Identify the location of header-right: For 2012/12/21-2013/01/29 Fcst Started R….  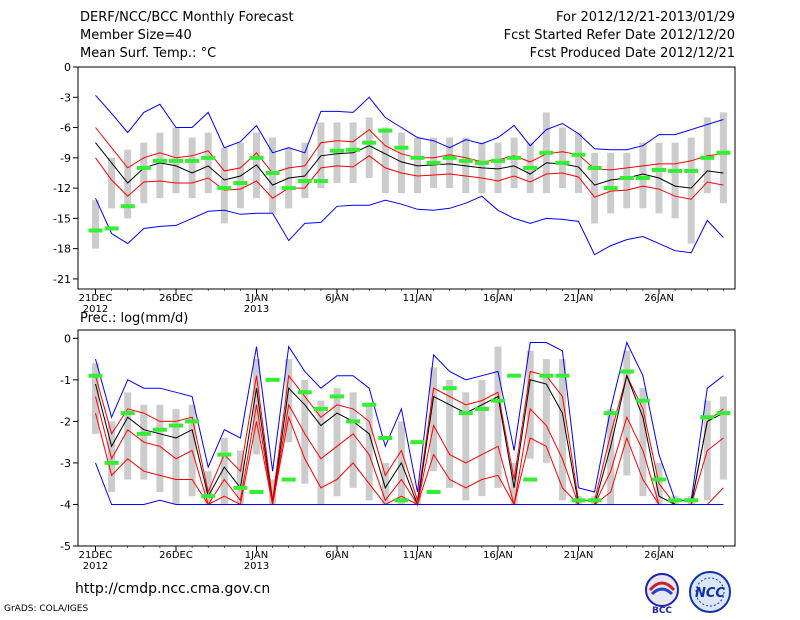
(619, 36).